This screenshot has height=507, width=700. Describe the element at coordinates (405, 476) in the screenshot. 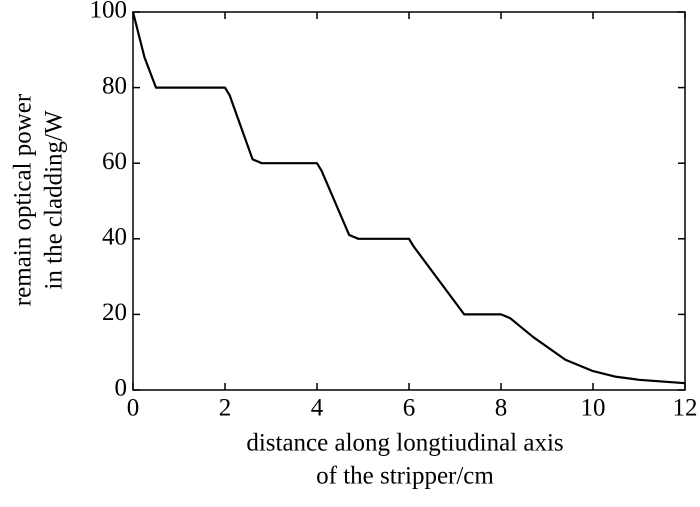

I see `x-axis-label: of the stripper/cm` at that location.